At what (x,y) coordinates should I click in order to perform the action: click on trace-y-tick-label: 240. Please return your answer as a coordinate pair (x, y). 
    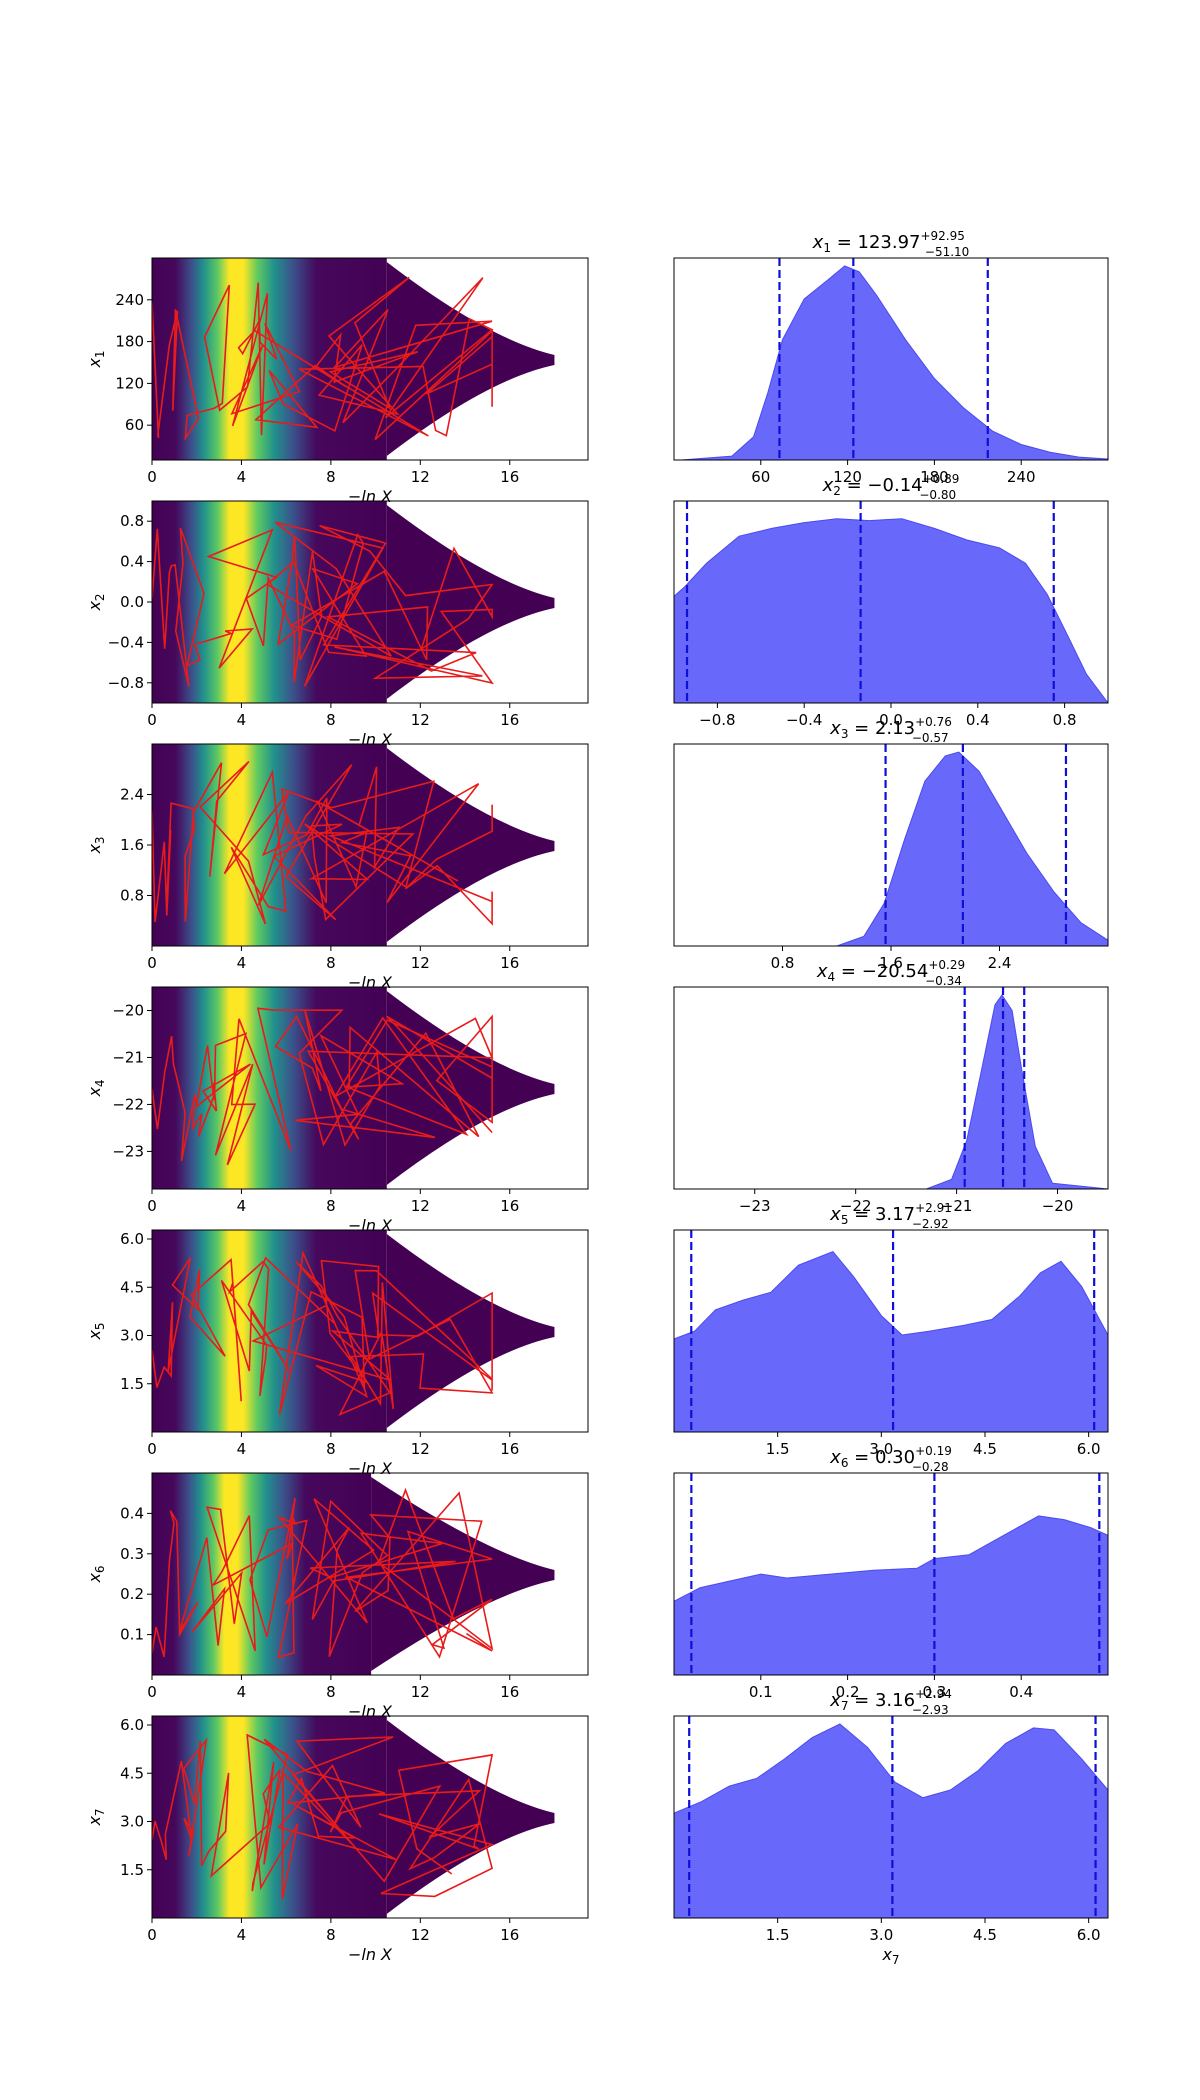
    Looking at the image, I should click on (129, 300).